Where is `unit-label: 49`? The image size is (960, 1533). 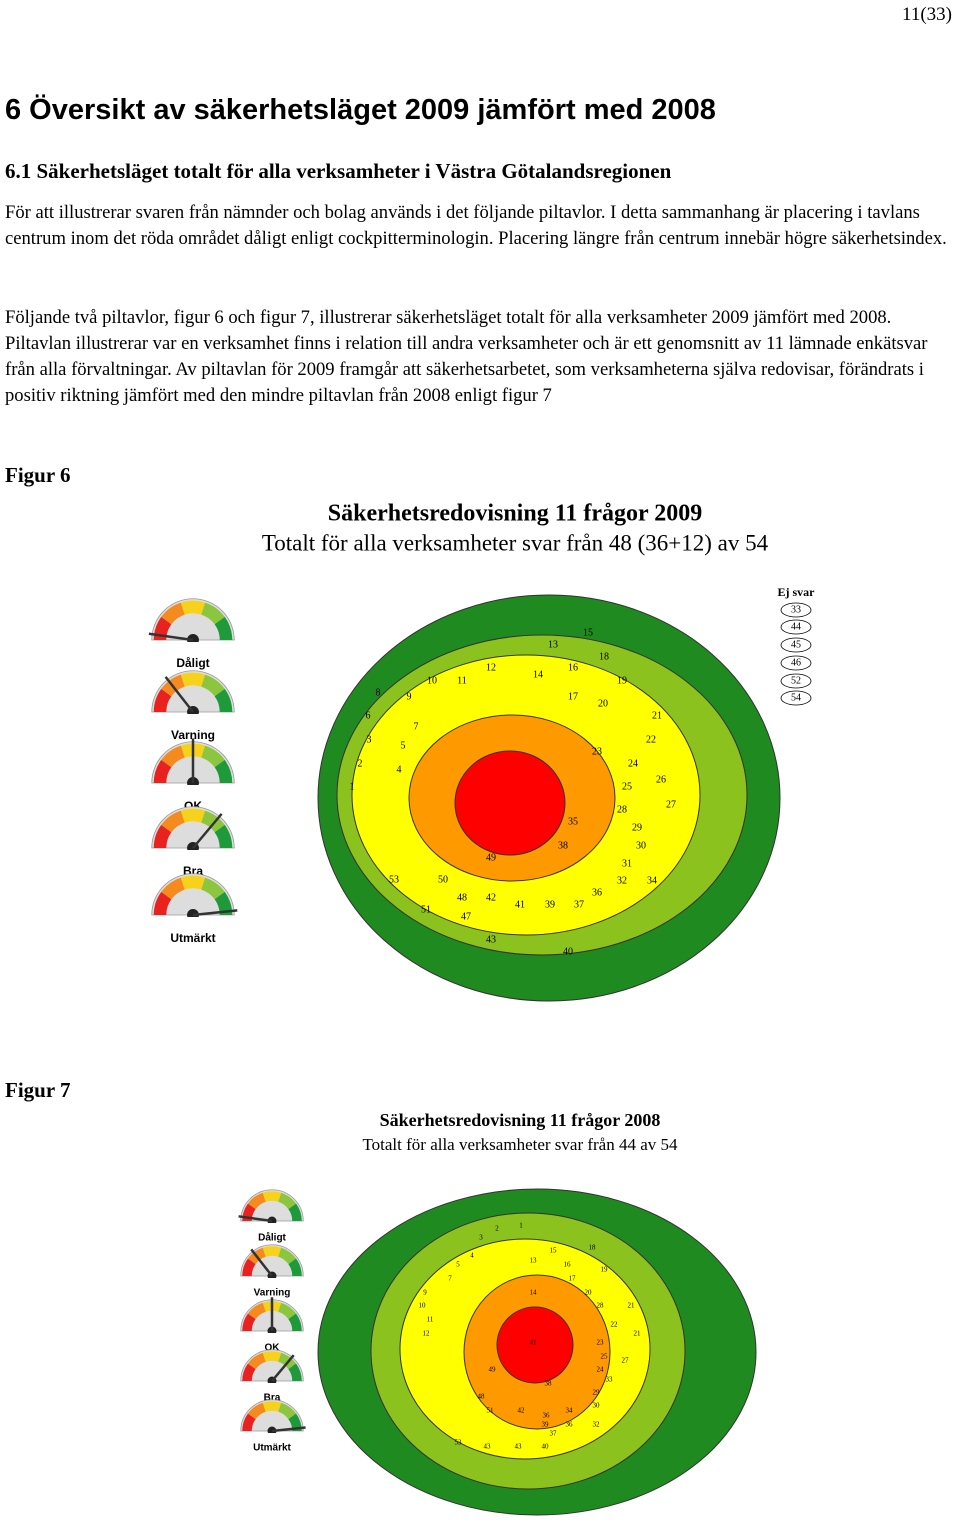
unit-label: 49 is located at coordinates (493, 1370).